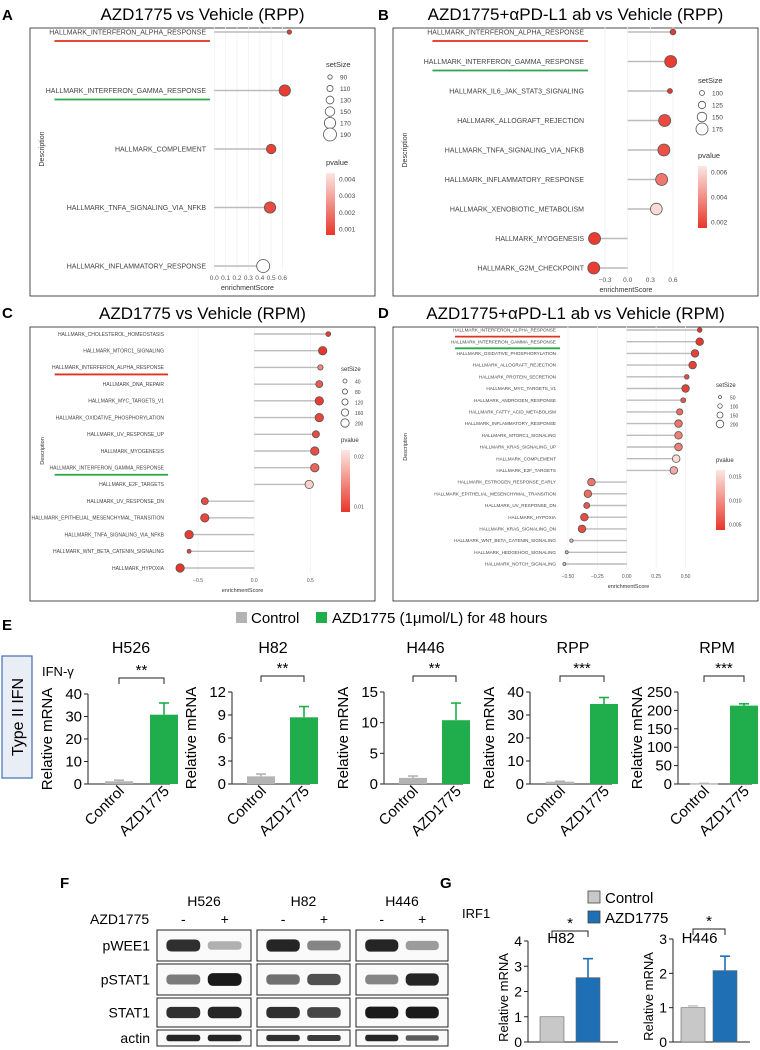 The image size is (760, 1050). What do you see at coordinates (627, 577) in the screenshot?
I see `x-tick-label: 0.00` at bounding box center [627, 577].